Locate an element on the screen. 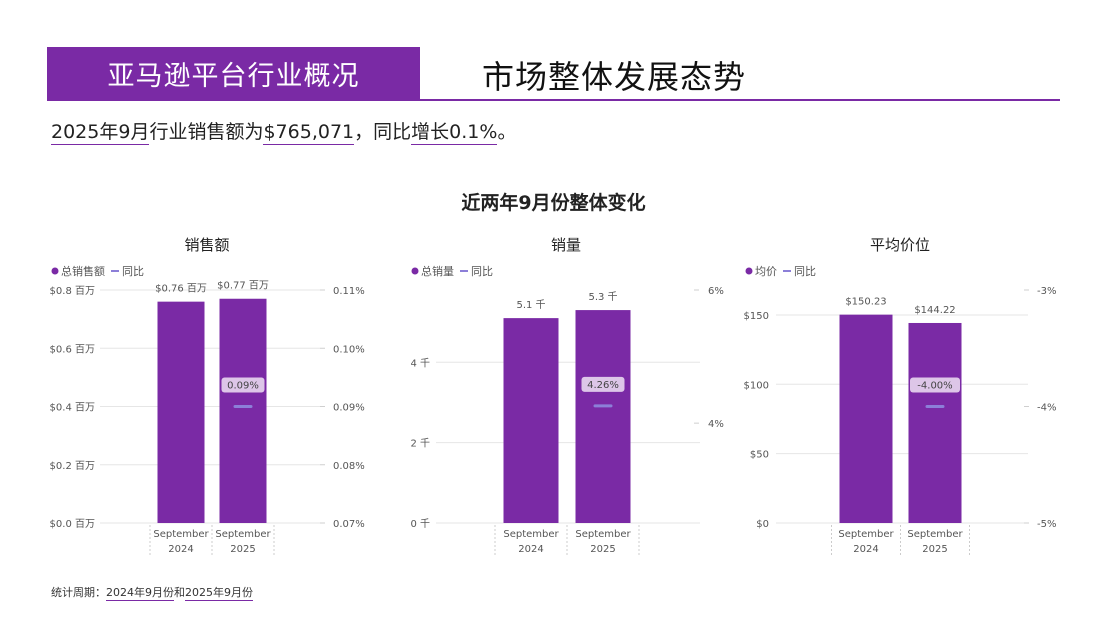  y-tick-label: $0.6 百万 is located at coordinates (72, 349).